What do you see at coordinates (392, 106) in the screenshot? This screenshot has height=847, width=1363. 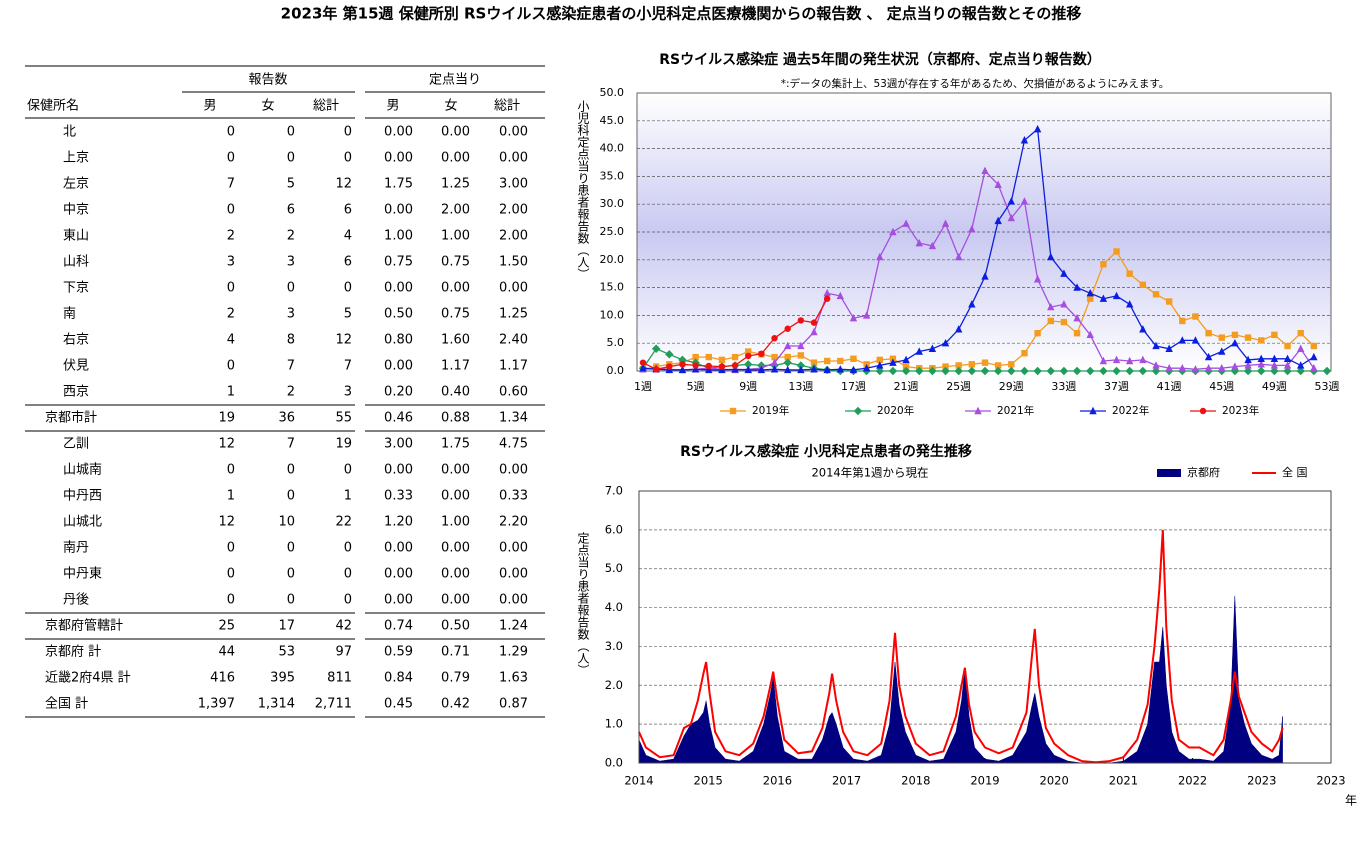 I see `table-column-header: 男` at bounding box center [392, 106].